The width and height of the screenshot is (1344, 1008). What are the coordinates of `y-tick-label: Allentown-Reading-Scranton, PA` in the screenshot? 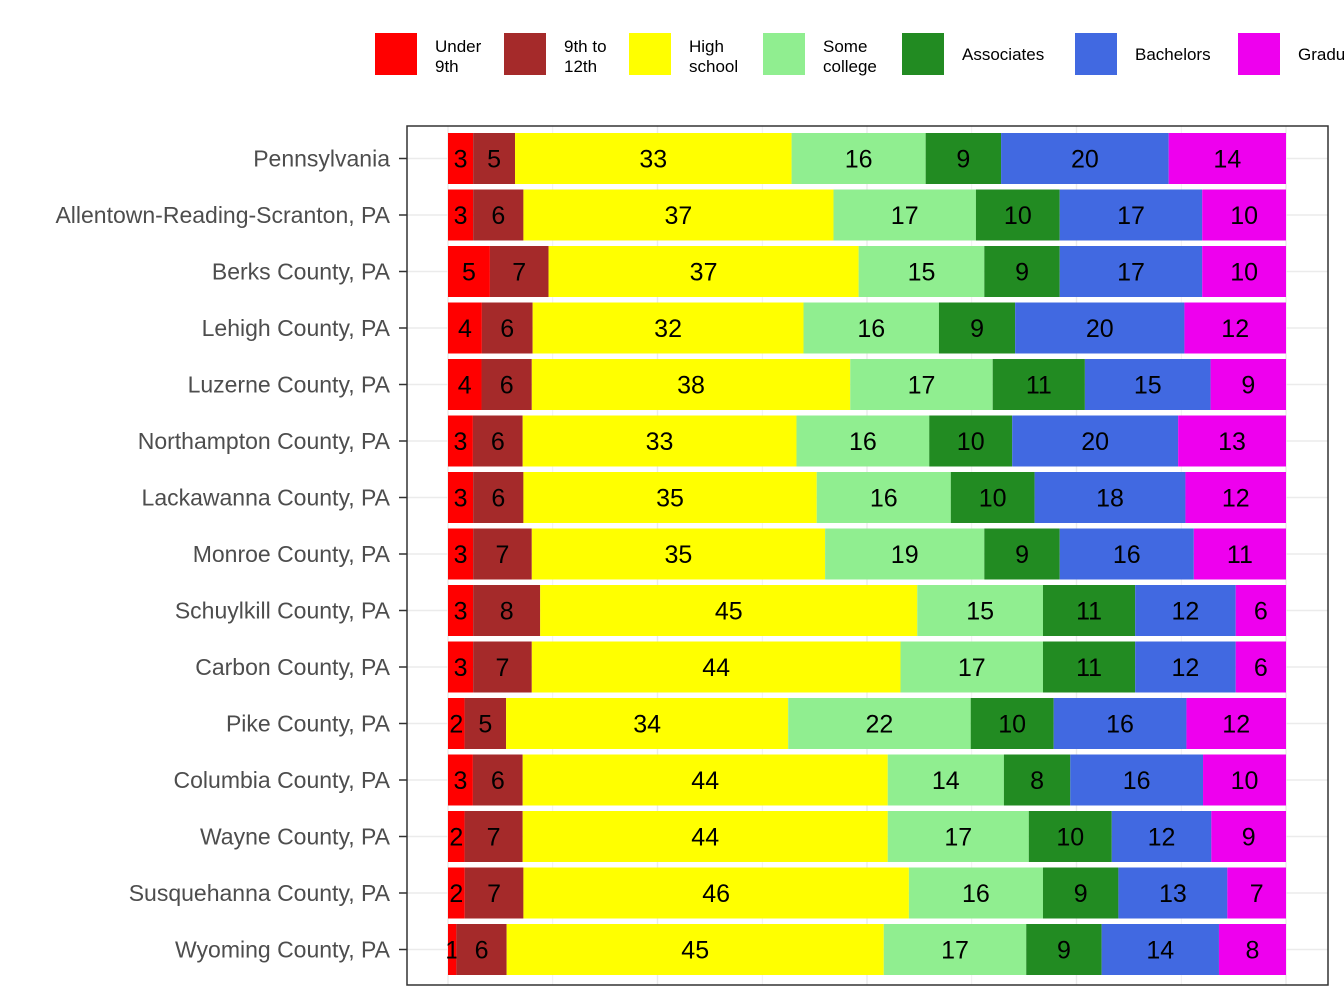 It's located at (222, 215).